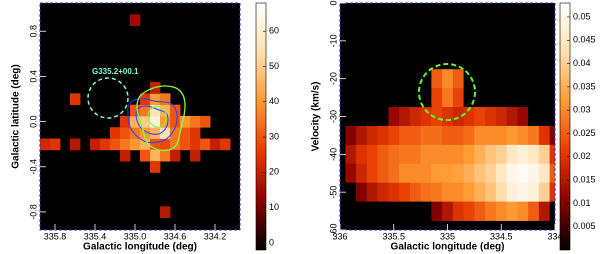 Image resolution: width=600 pixels, height=254 pixels. Describe the element at coordinates (582, 203) in the screenshot. I see `colorbar-tick-label: 0.01` at that location.